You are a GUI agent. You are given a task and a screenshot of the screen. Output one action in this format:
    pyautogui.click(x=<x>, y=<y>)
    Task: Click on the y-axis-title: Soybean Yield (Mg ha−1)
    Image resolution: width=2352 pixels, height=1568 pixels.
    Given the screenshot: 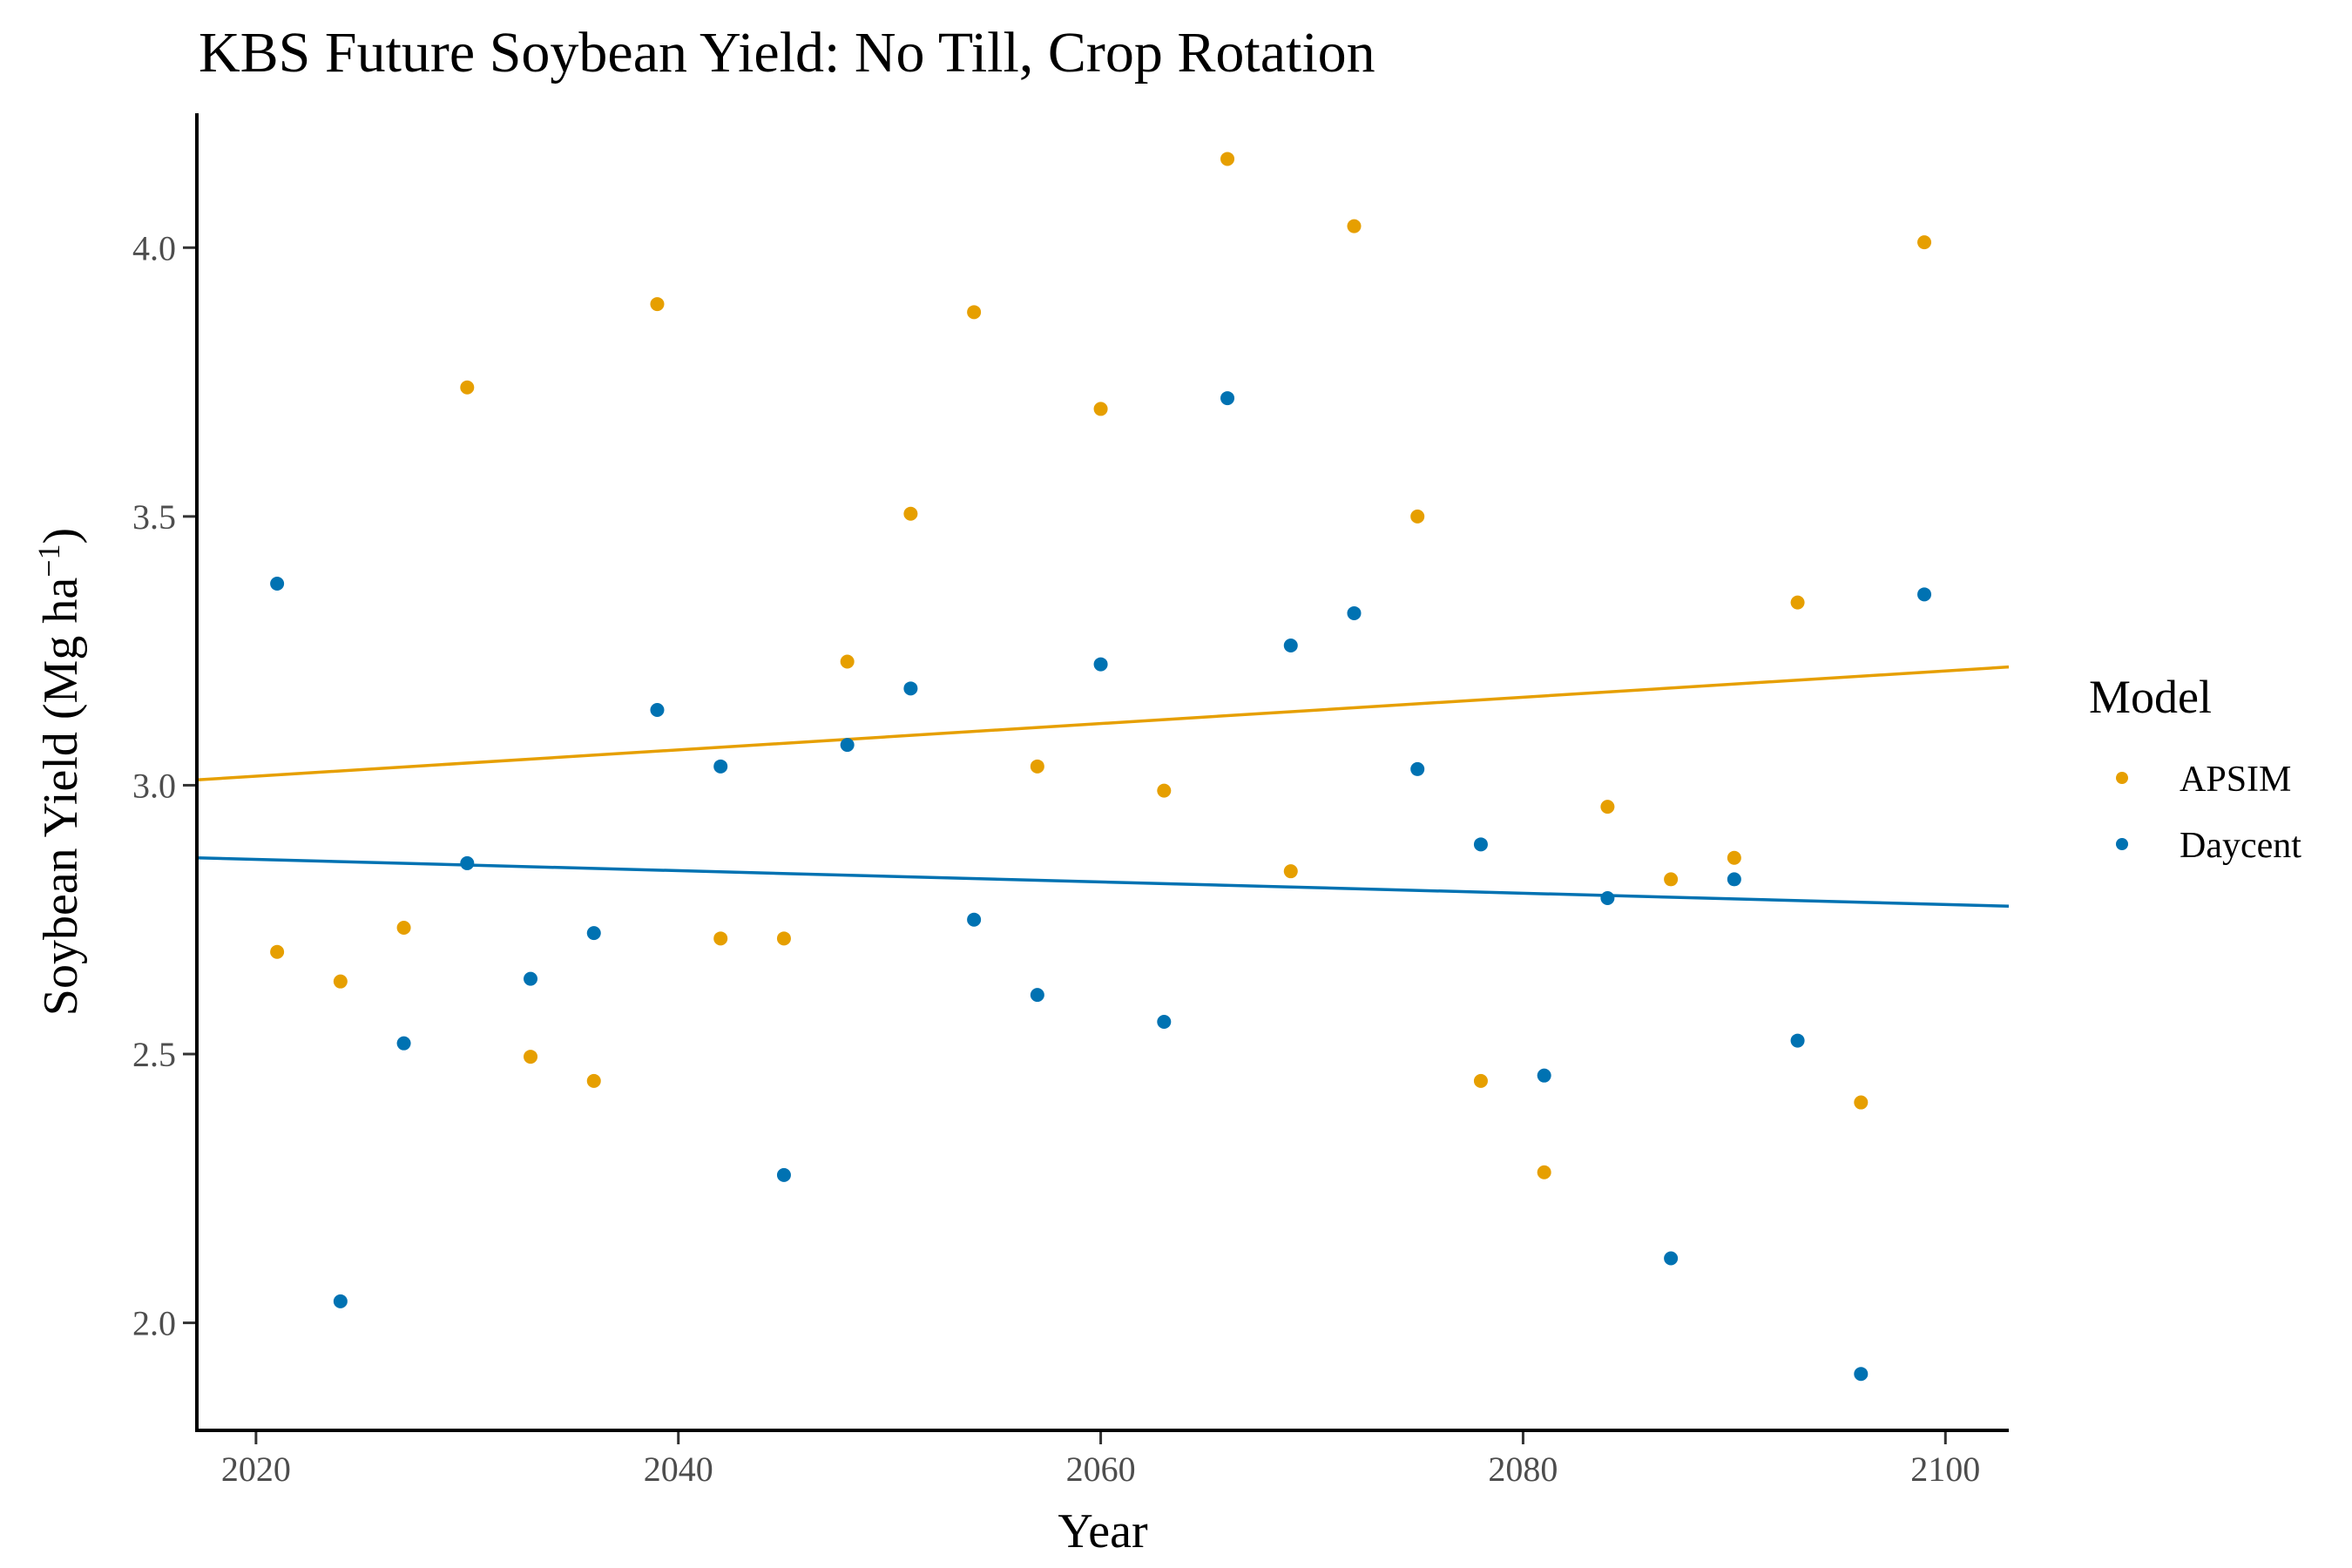 What is the action you would take?
    pyautogui.click(x=59, y=772)
    